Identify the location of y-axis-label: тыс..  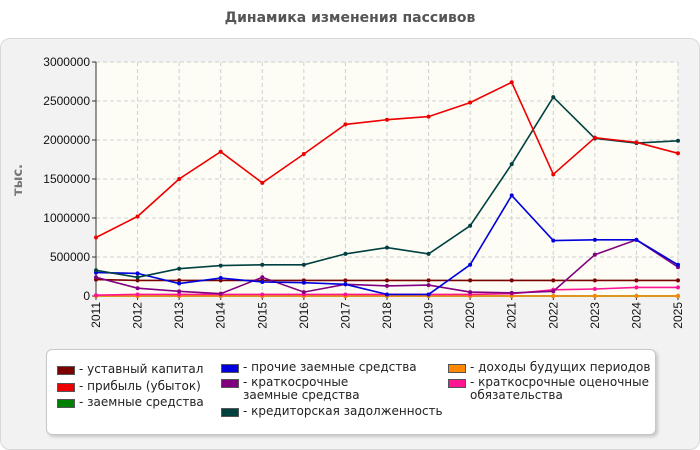
(18, 180).